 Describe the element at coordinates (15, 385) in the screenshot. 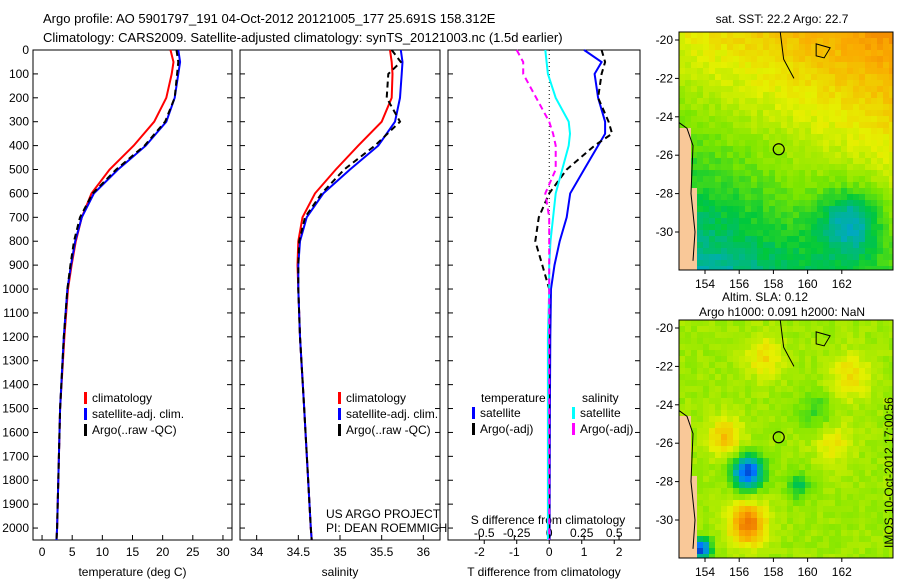

I see `y-tick-label: 1400` at that location.